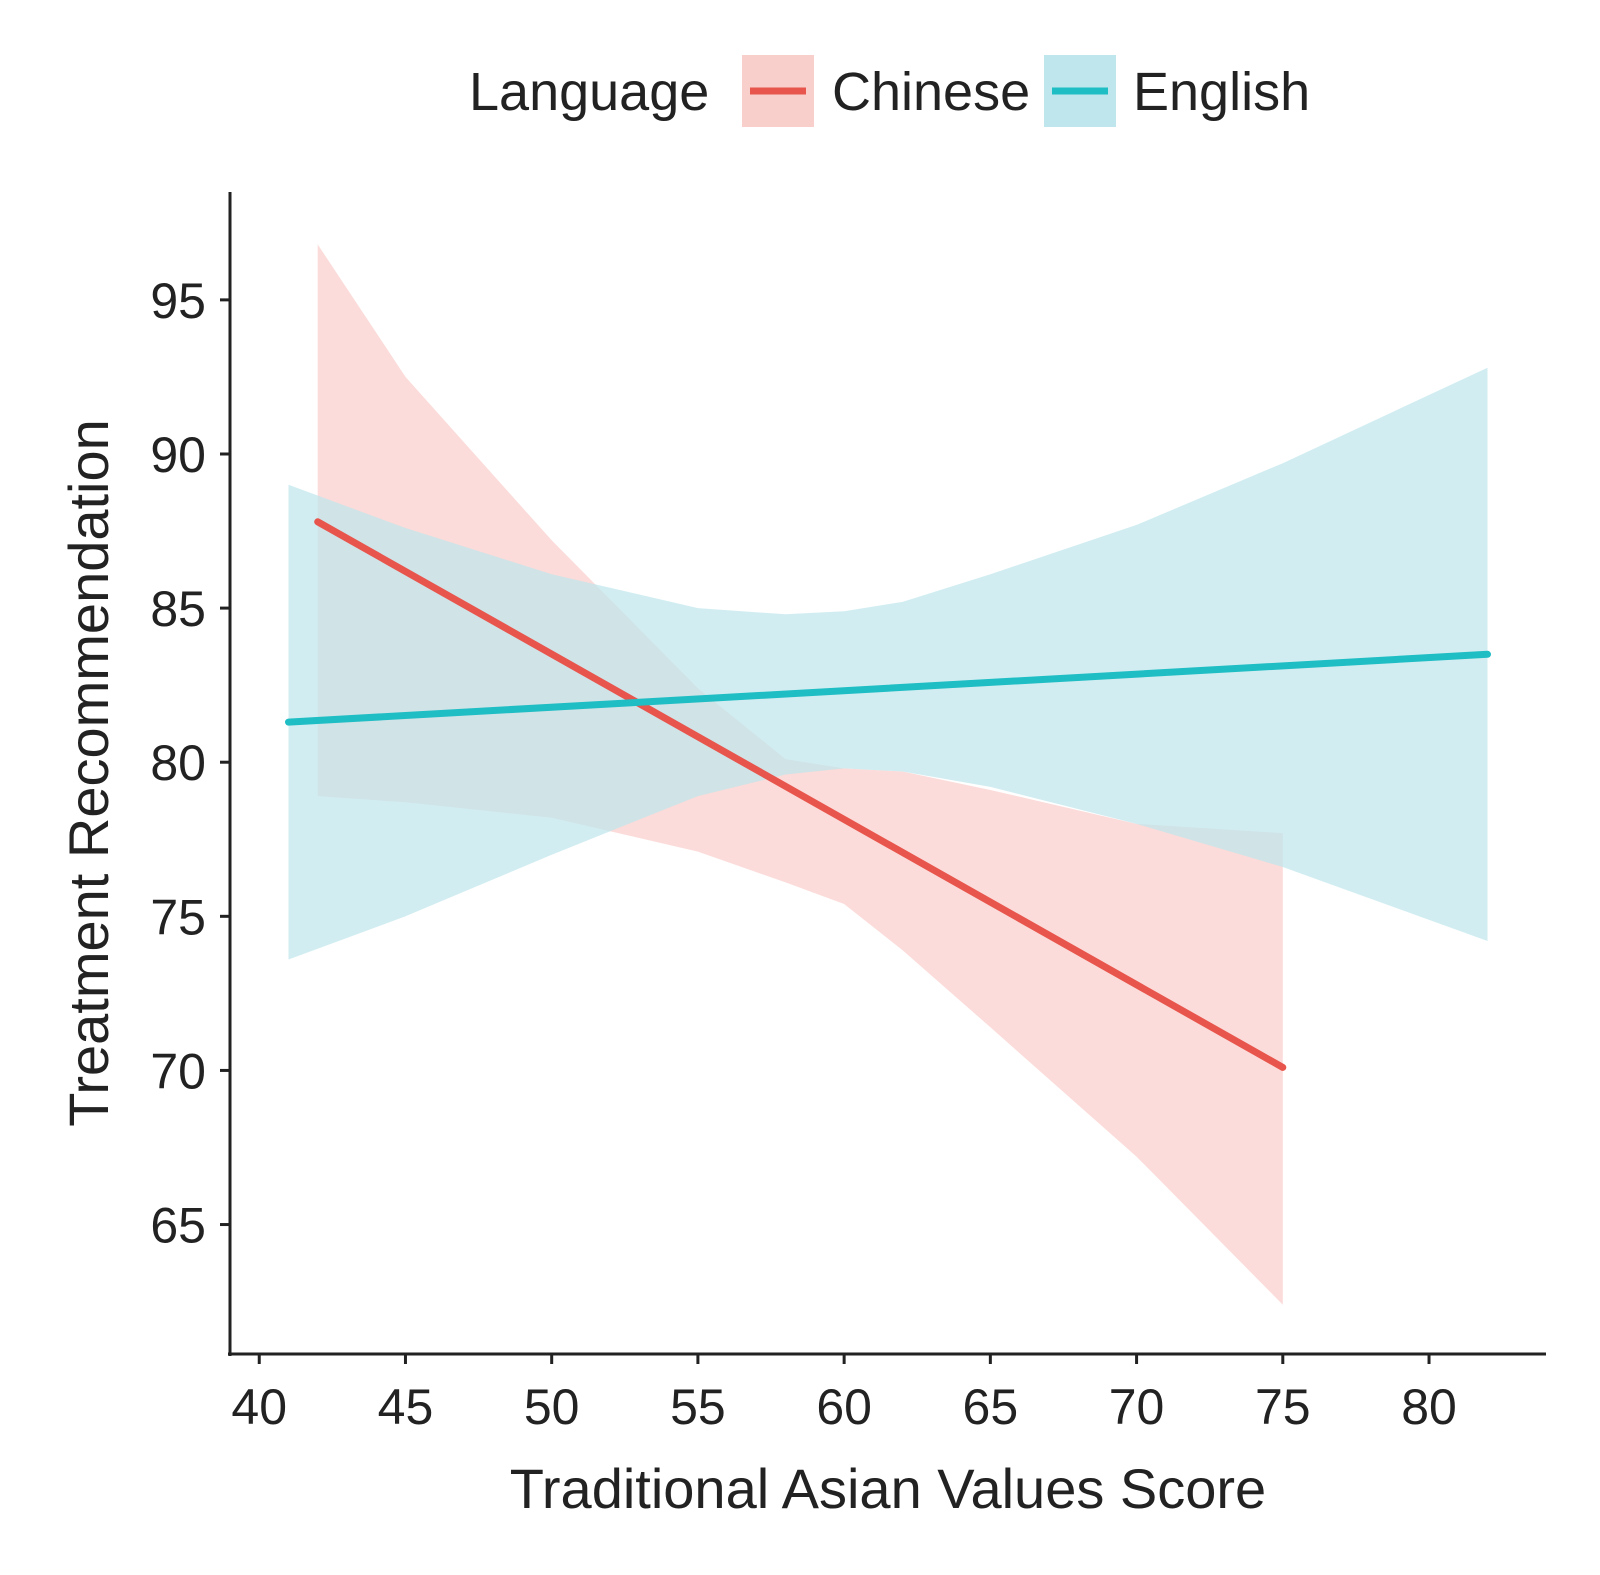  What do you see at coordinates (888, 1488) in the screenshot?
I see `x-axis-title: Traditional Asian Values Score` at bounding box center [888, 1488].